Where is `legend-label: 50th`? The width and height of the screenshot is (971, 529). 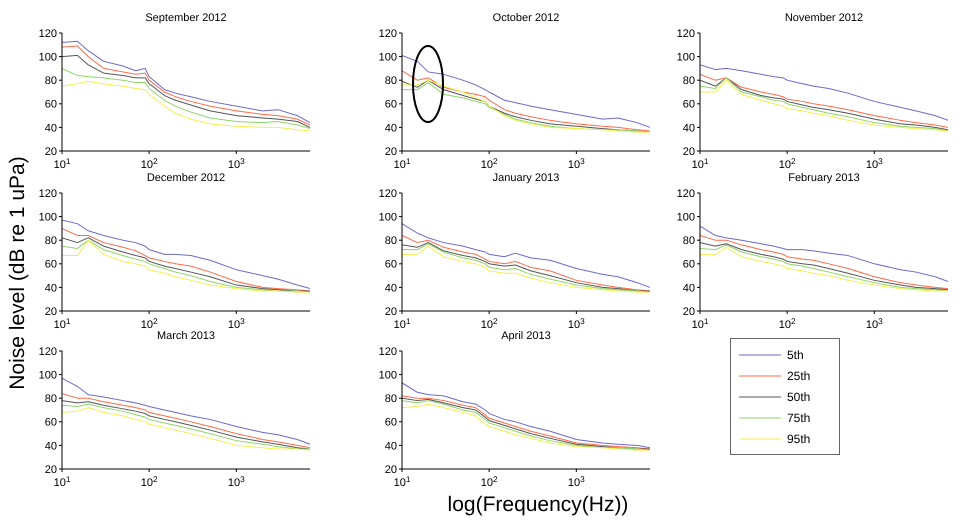 legend-label: 50th is located at coordinates (798, 397).